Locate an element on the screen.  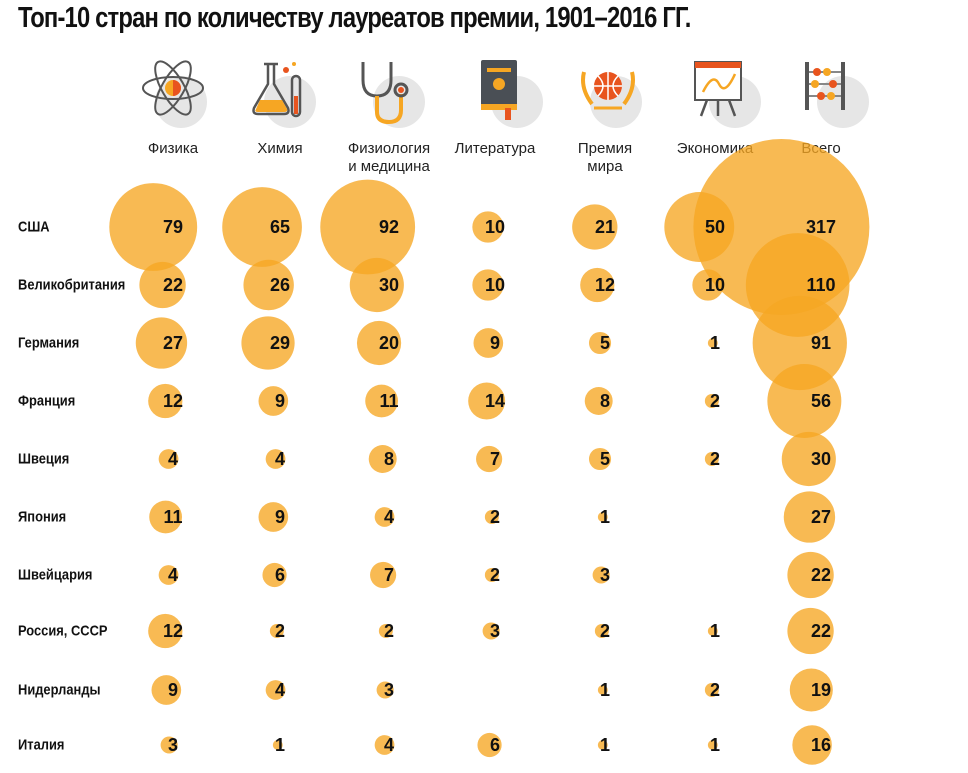
value-label-economics-3: 2 is located at coordinates (715, 401).